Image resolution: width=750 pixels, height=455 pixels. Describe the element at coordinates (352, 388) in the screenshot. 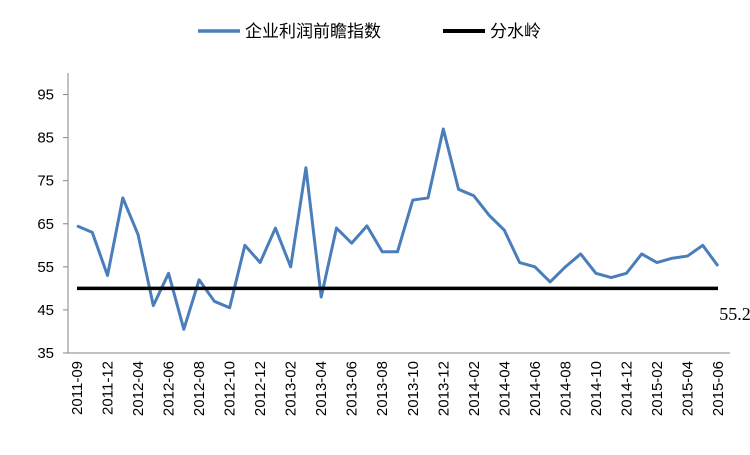

I see `x-tick-label: 2013-06` at that location.